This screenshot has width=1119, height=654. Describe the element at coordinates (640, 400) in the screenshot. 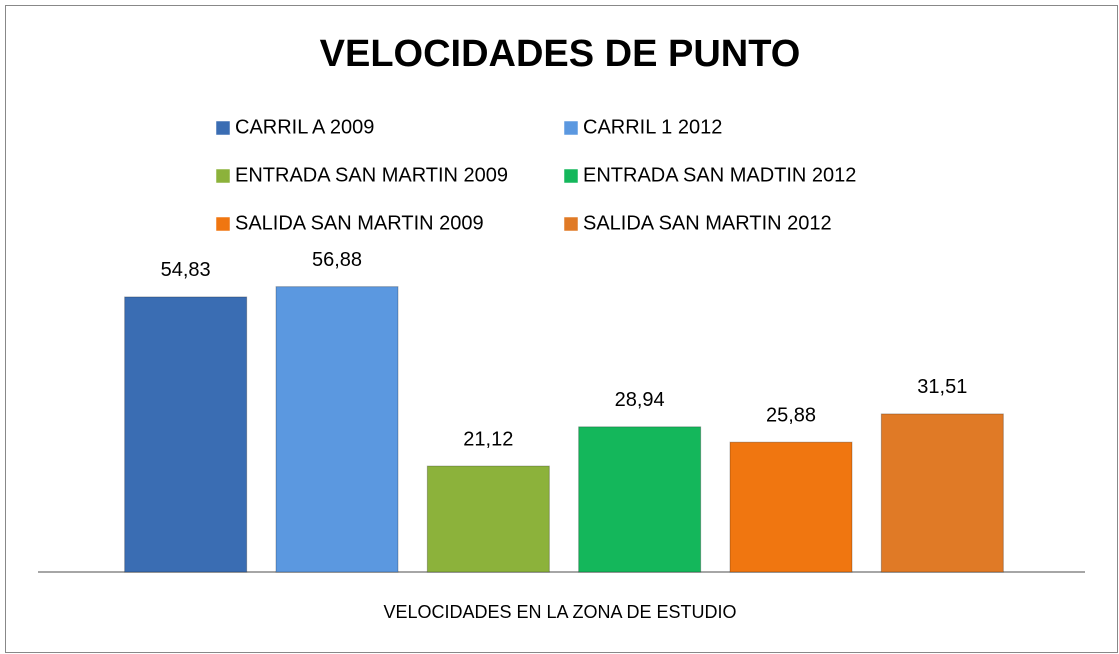

I see `data-label: 28,94` at that location.